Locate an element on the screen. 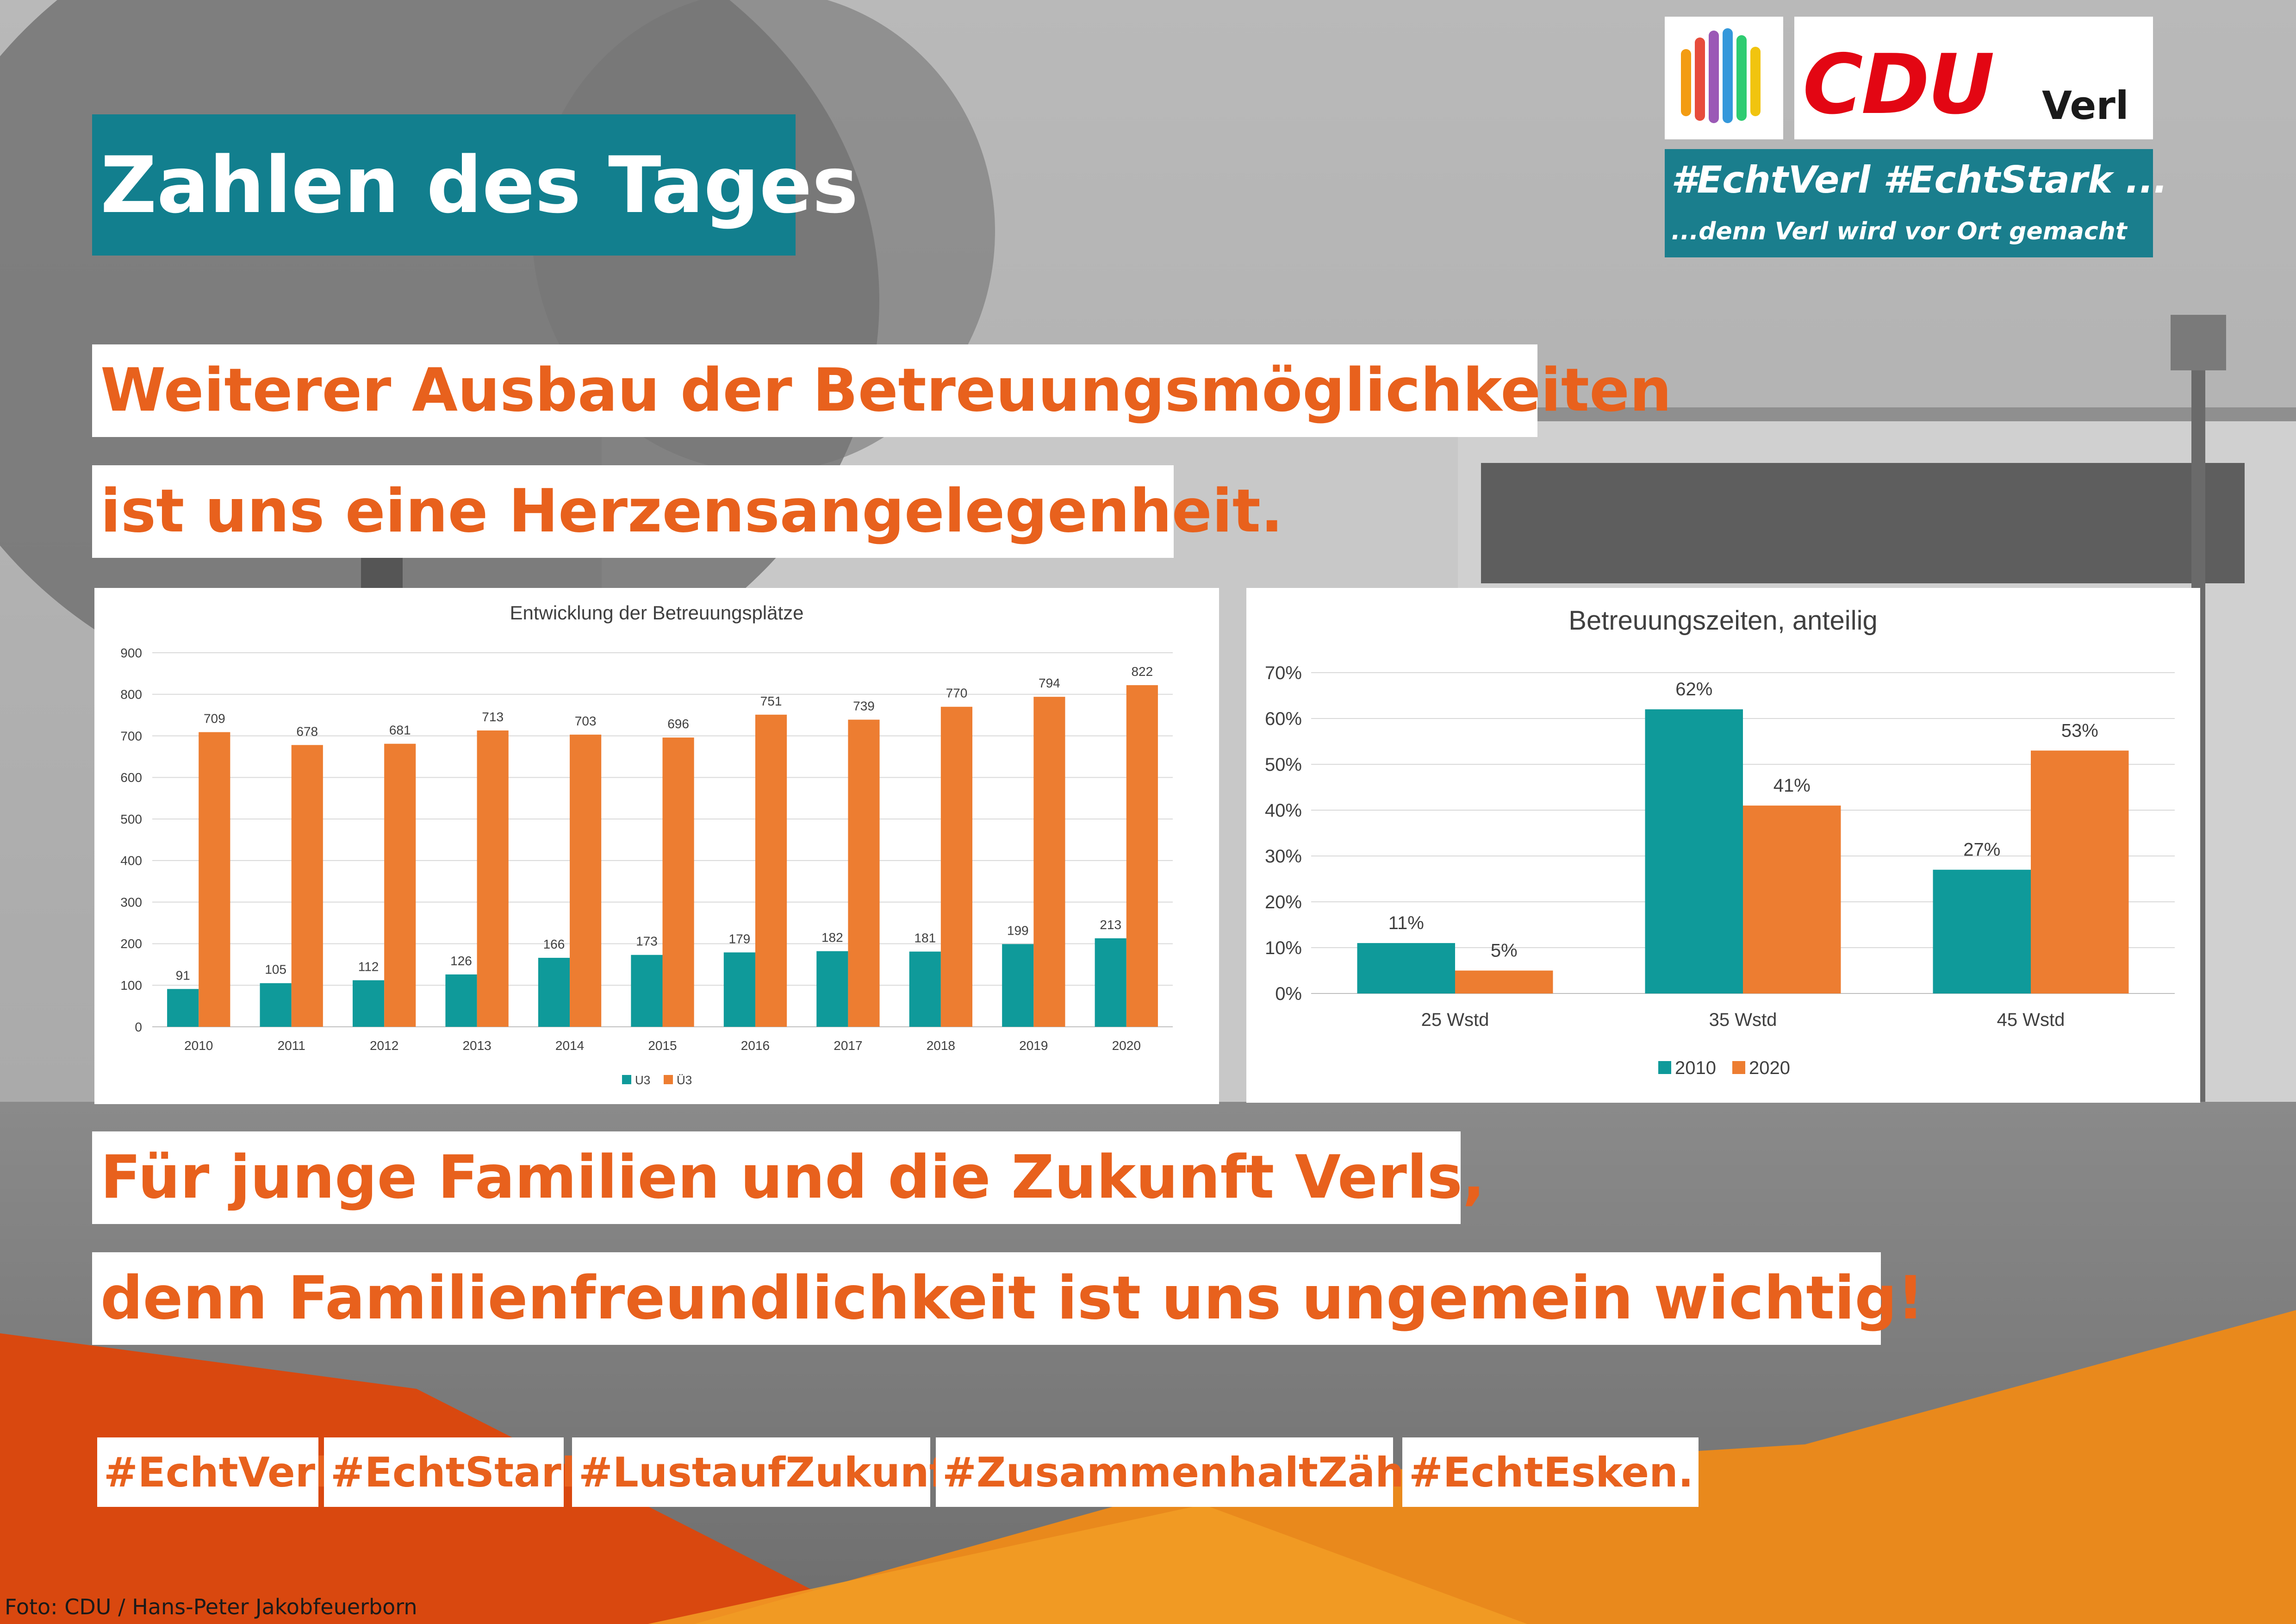 This screenshot has height=1624, width=2296. x-tick-label: 2015 is located at coordinates (662, 1045).